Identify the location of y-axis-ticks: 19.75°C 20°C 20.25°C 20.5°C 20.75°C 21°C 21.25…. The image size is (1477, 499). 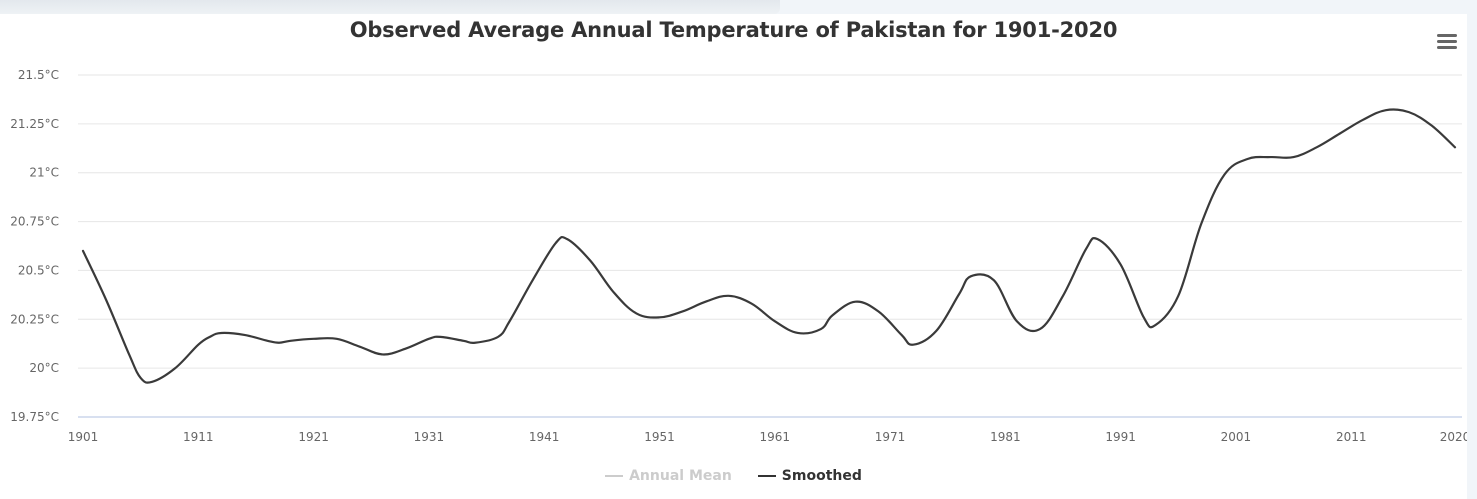
(34, 246).